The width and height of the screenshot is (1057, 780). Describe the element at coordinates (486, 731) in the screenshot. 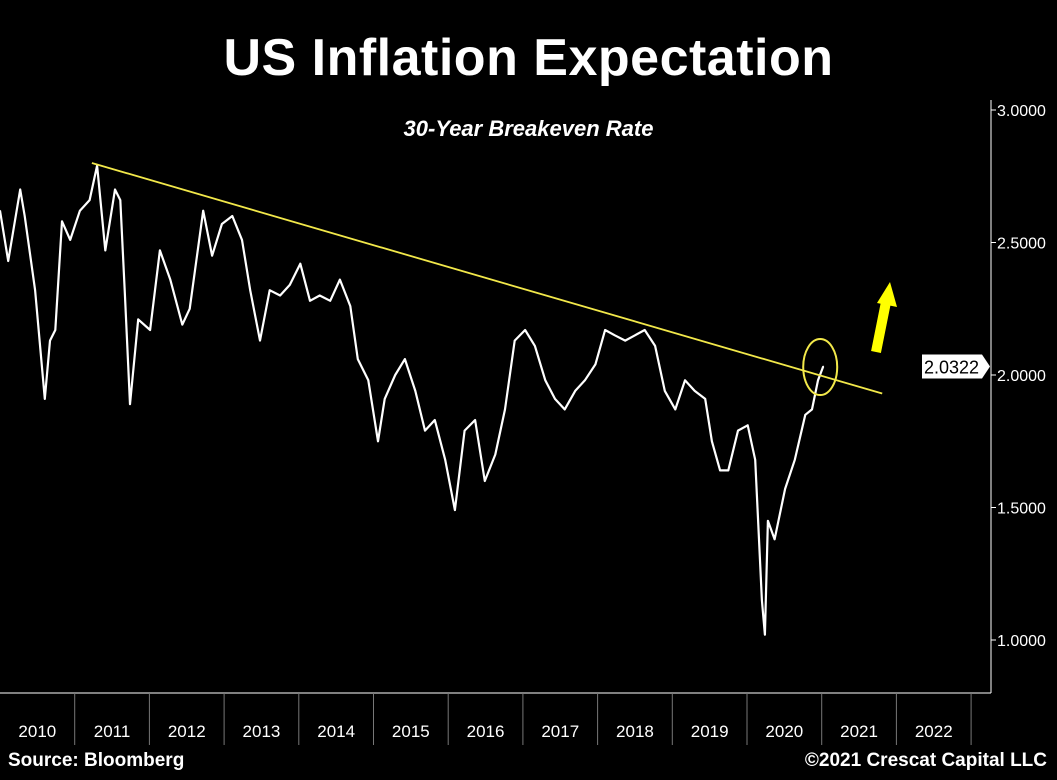

I see `x-tick-label: 2016` at that location.